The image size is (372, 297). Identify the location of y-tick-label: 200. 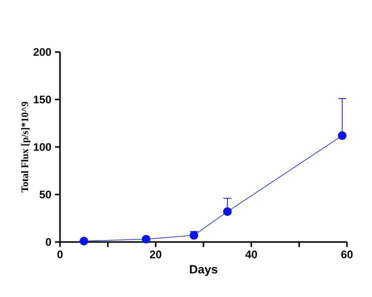
(43, 52).